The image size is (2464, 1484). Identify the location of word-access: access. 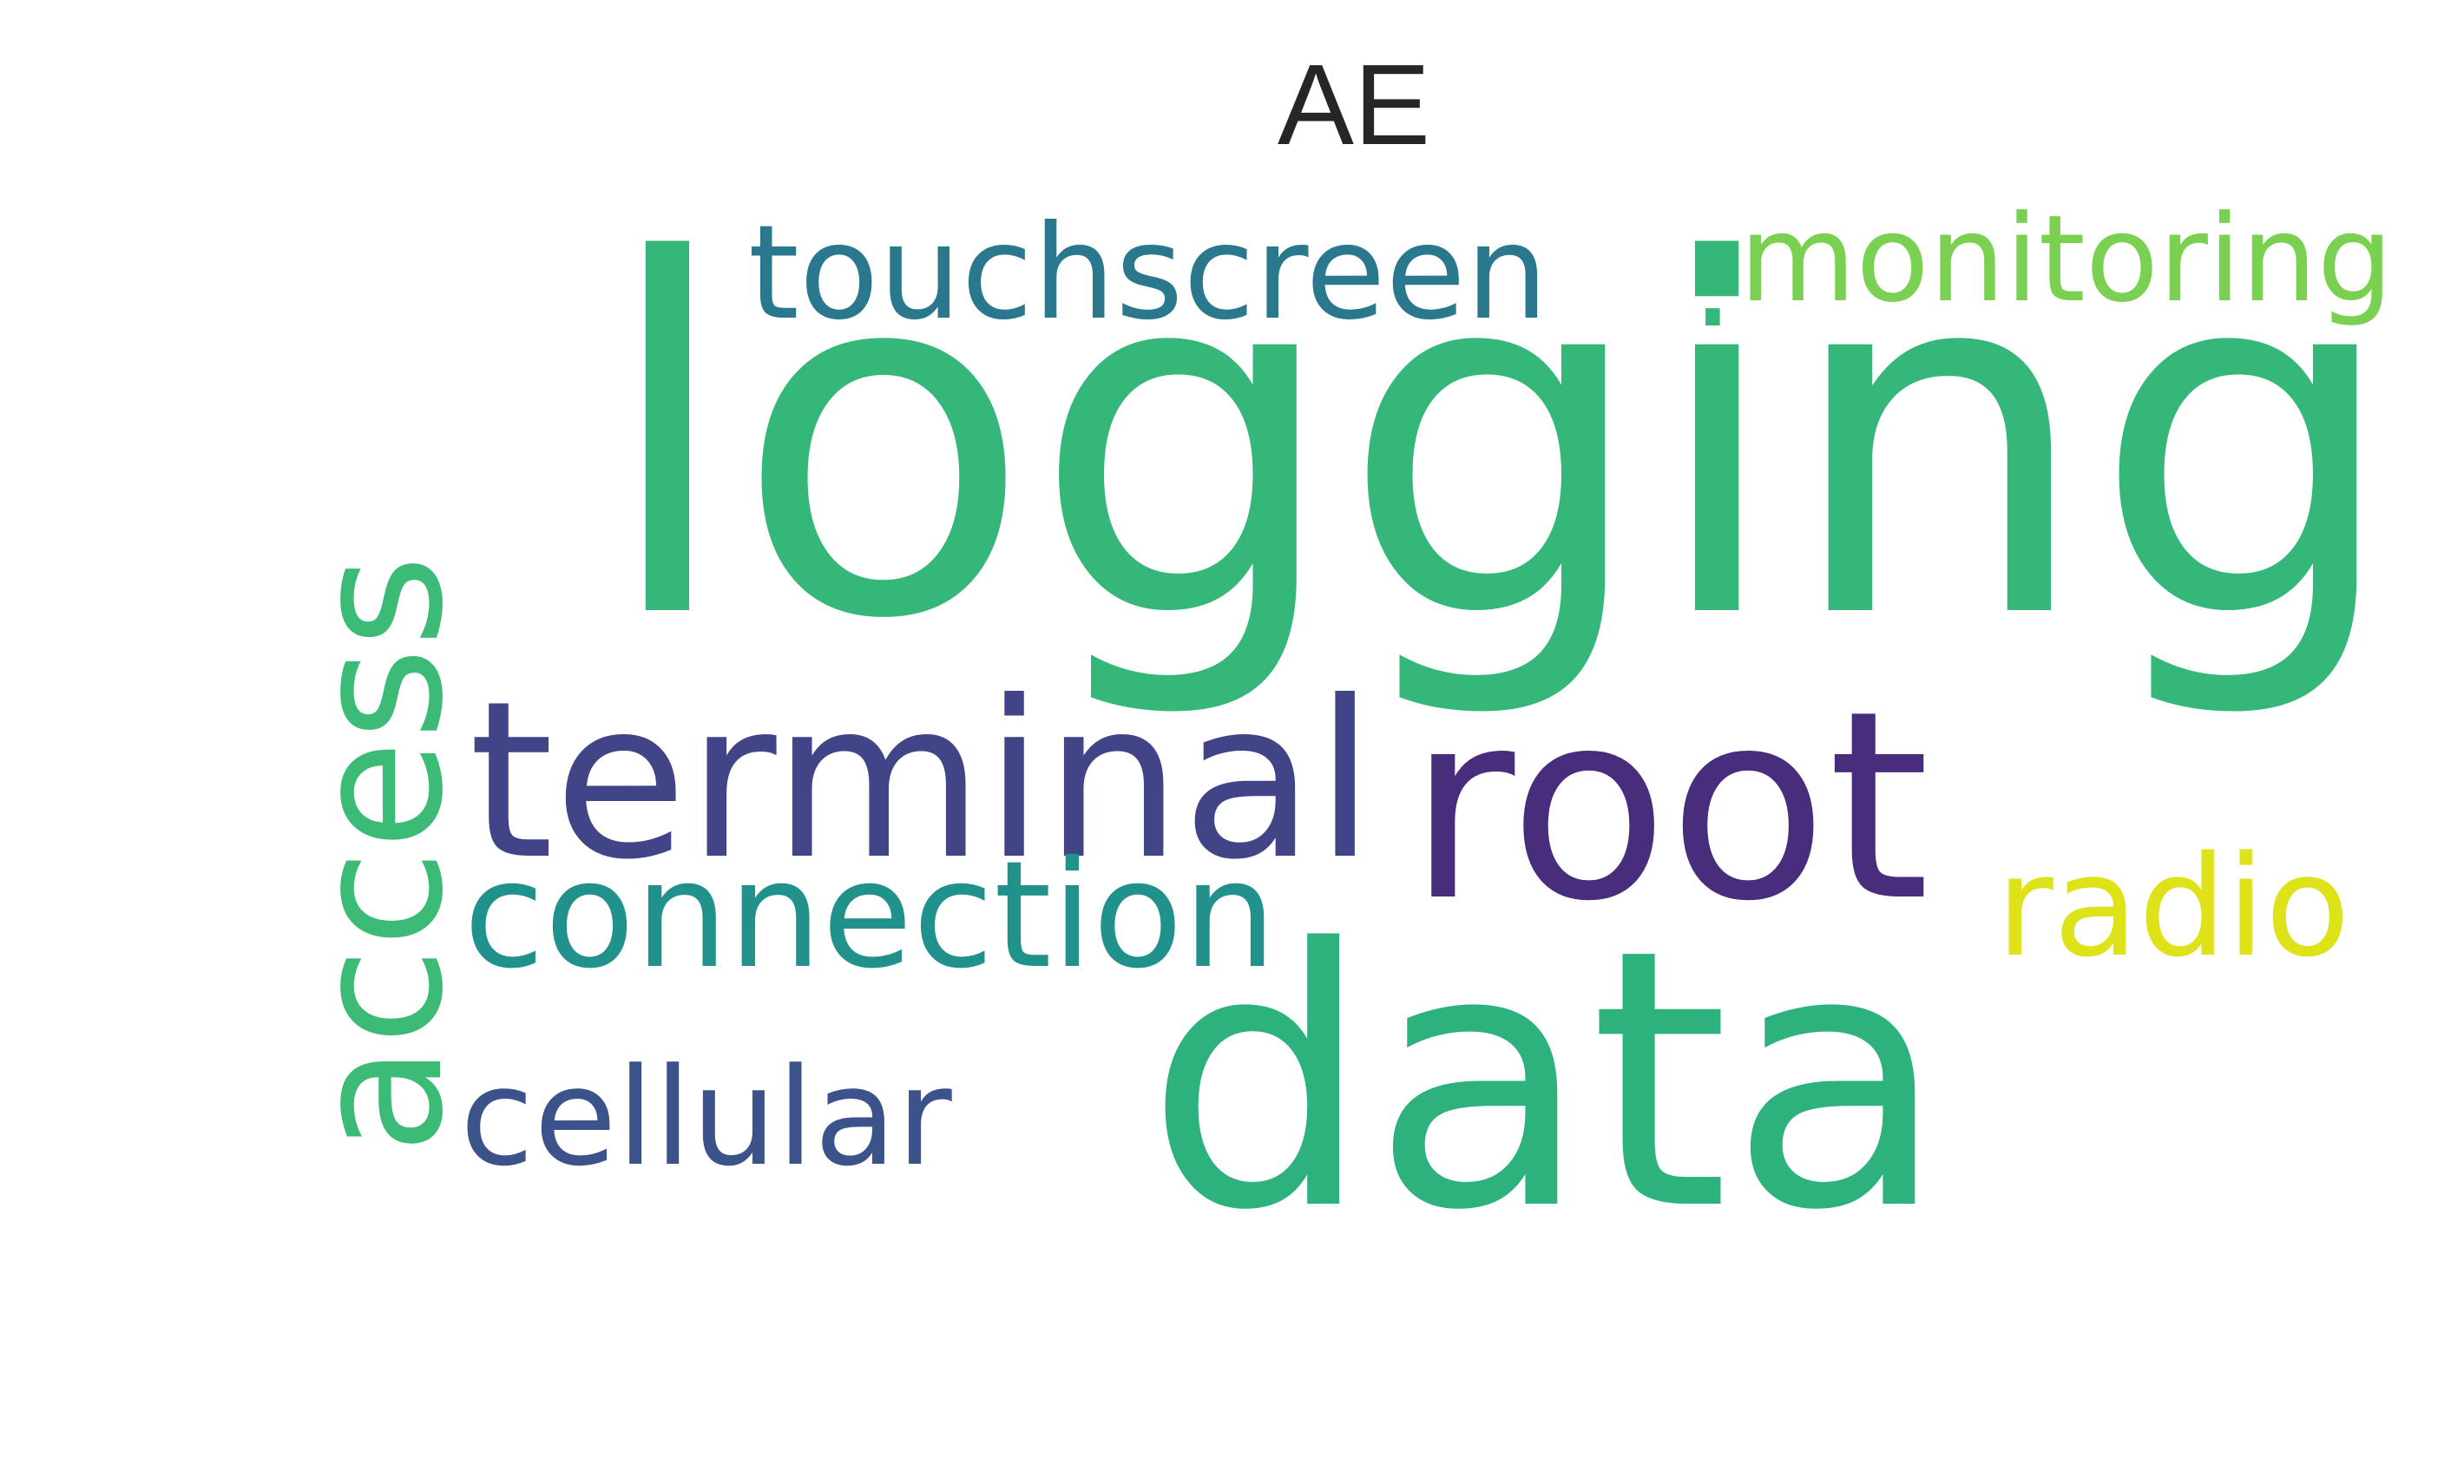
(379, 854).